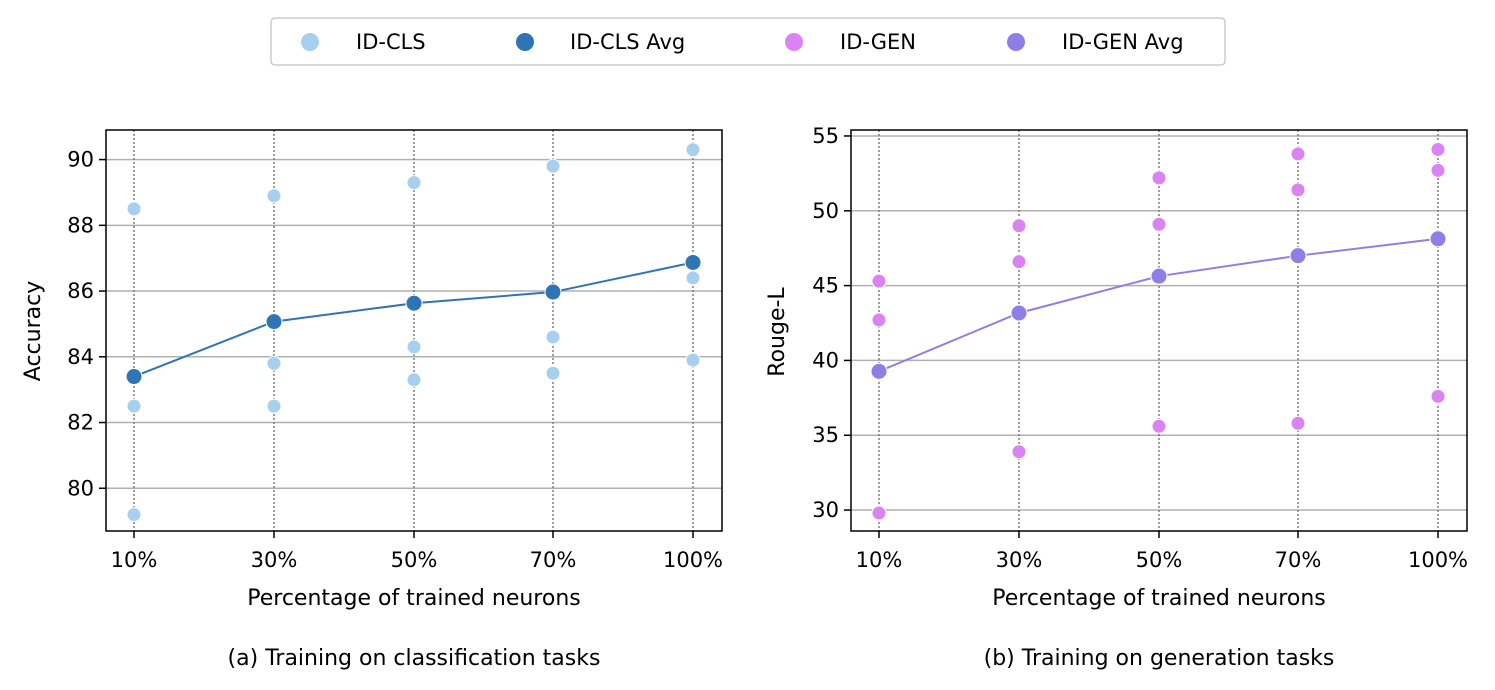 The width and height of the screenshot is (1495, 690). I want to click on y-tick-label: 50, so click(825, 211).